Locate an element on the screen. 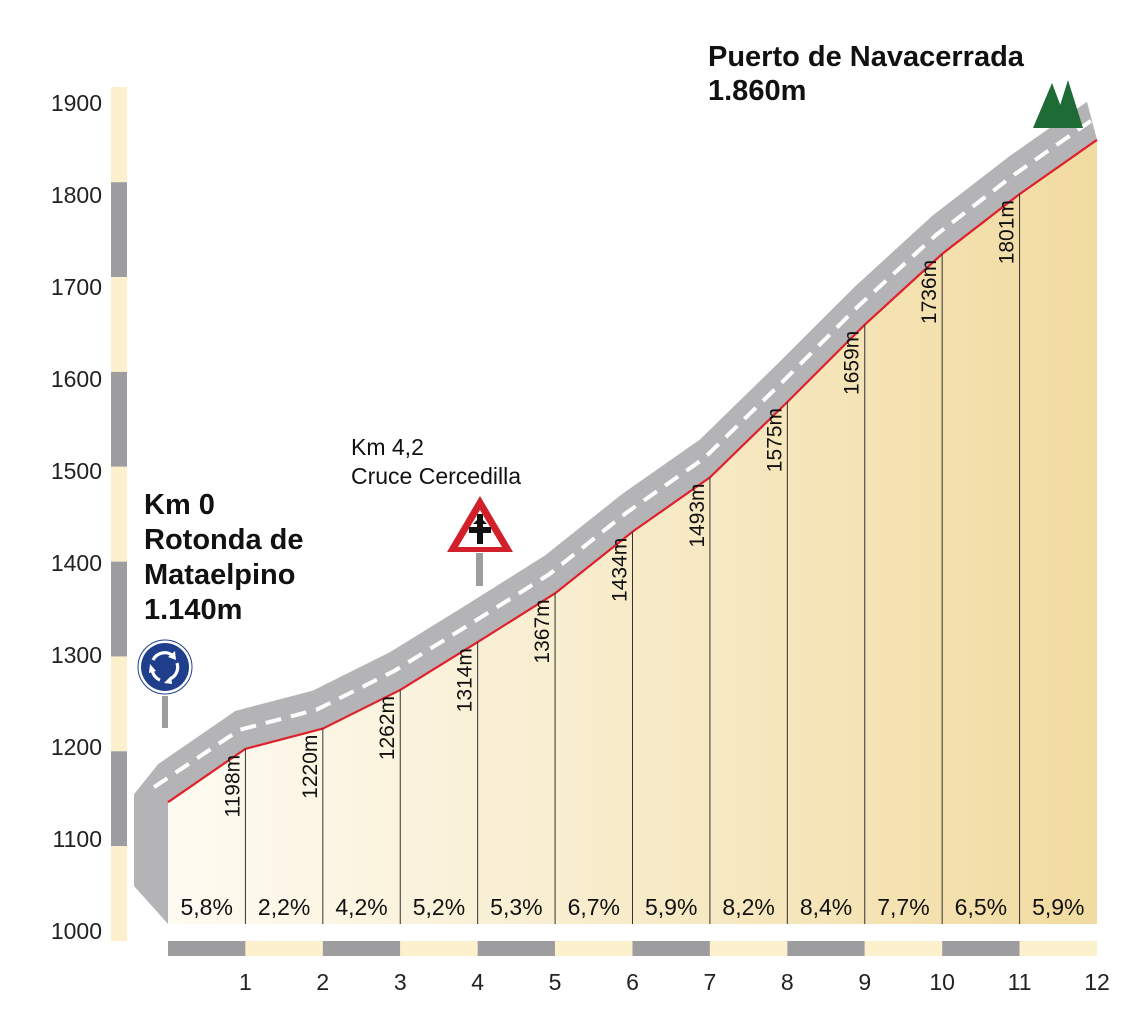  junction-warning-sign-icon is located at coordinates (480, 541).